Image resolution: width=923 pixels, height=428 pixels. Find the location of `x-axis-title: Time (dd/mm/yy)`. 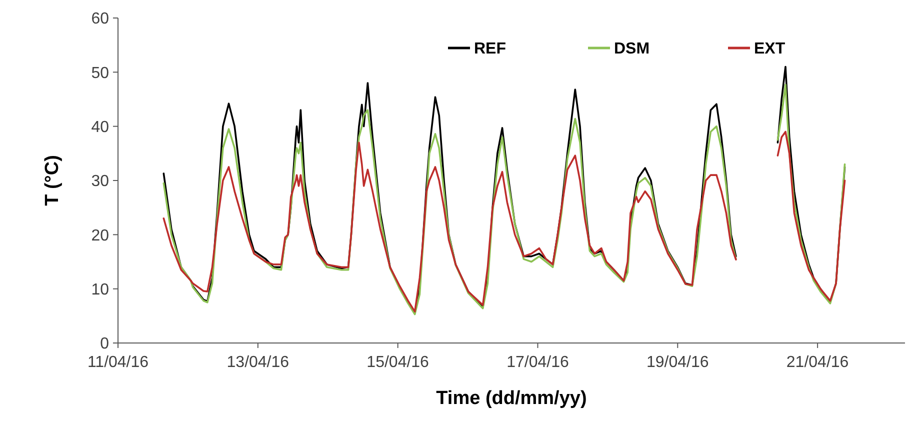

x-axis-title: Time (dd/mm/yy) is located at coordinates (511, 398).